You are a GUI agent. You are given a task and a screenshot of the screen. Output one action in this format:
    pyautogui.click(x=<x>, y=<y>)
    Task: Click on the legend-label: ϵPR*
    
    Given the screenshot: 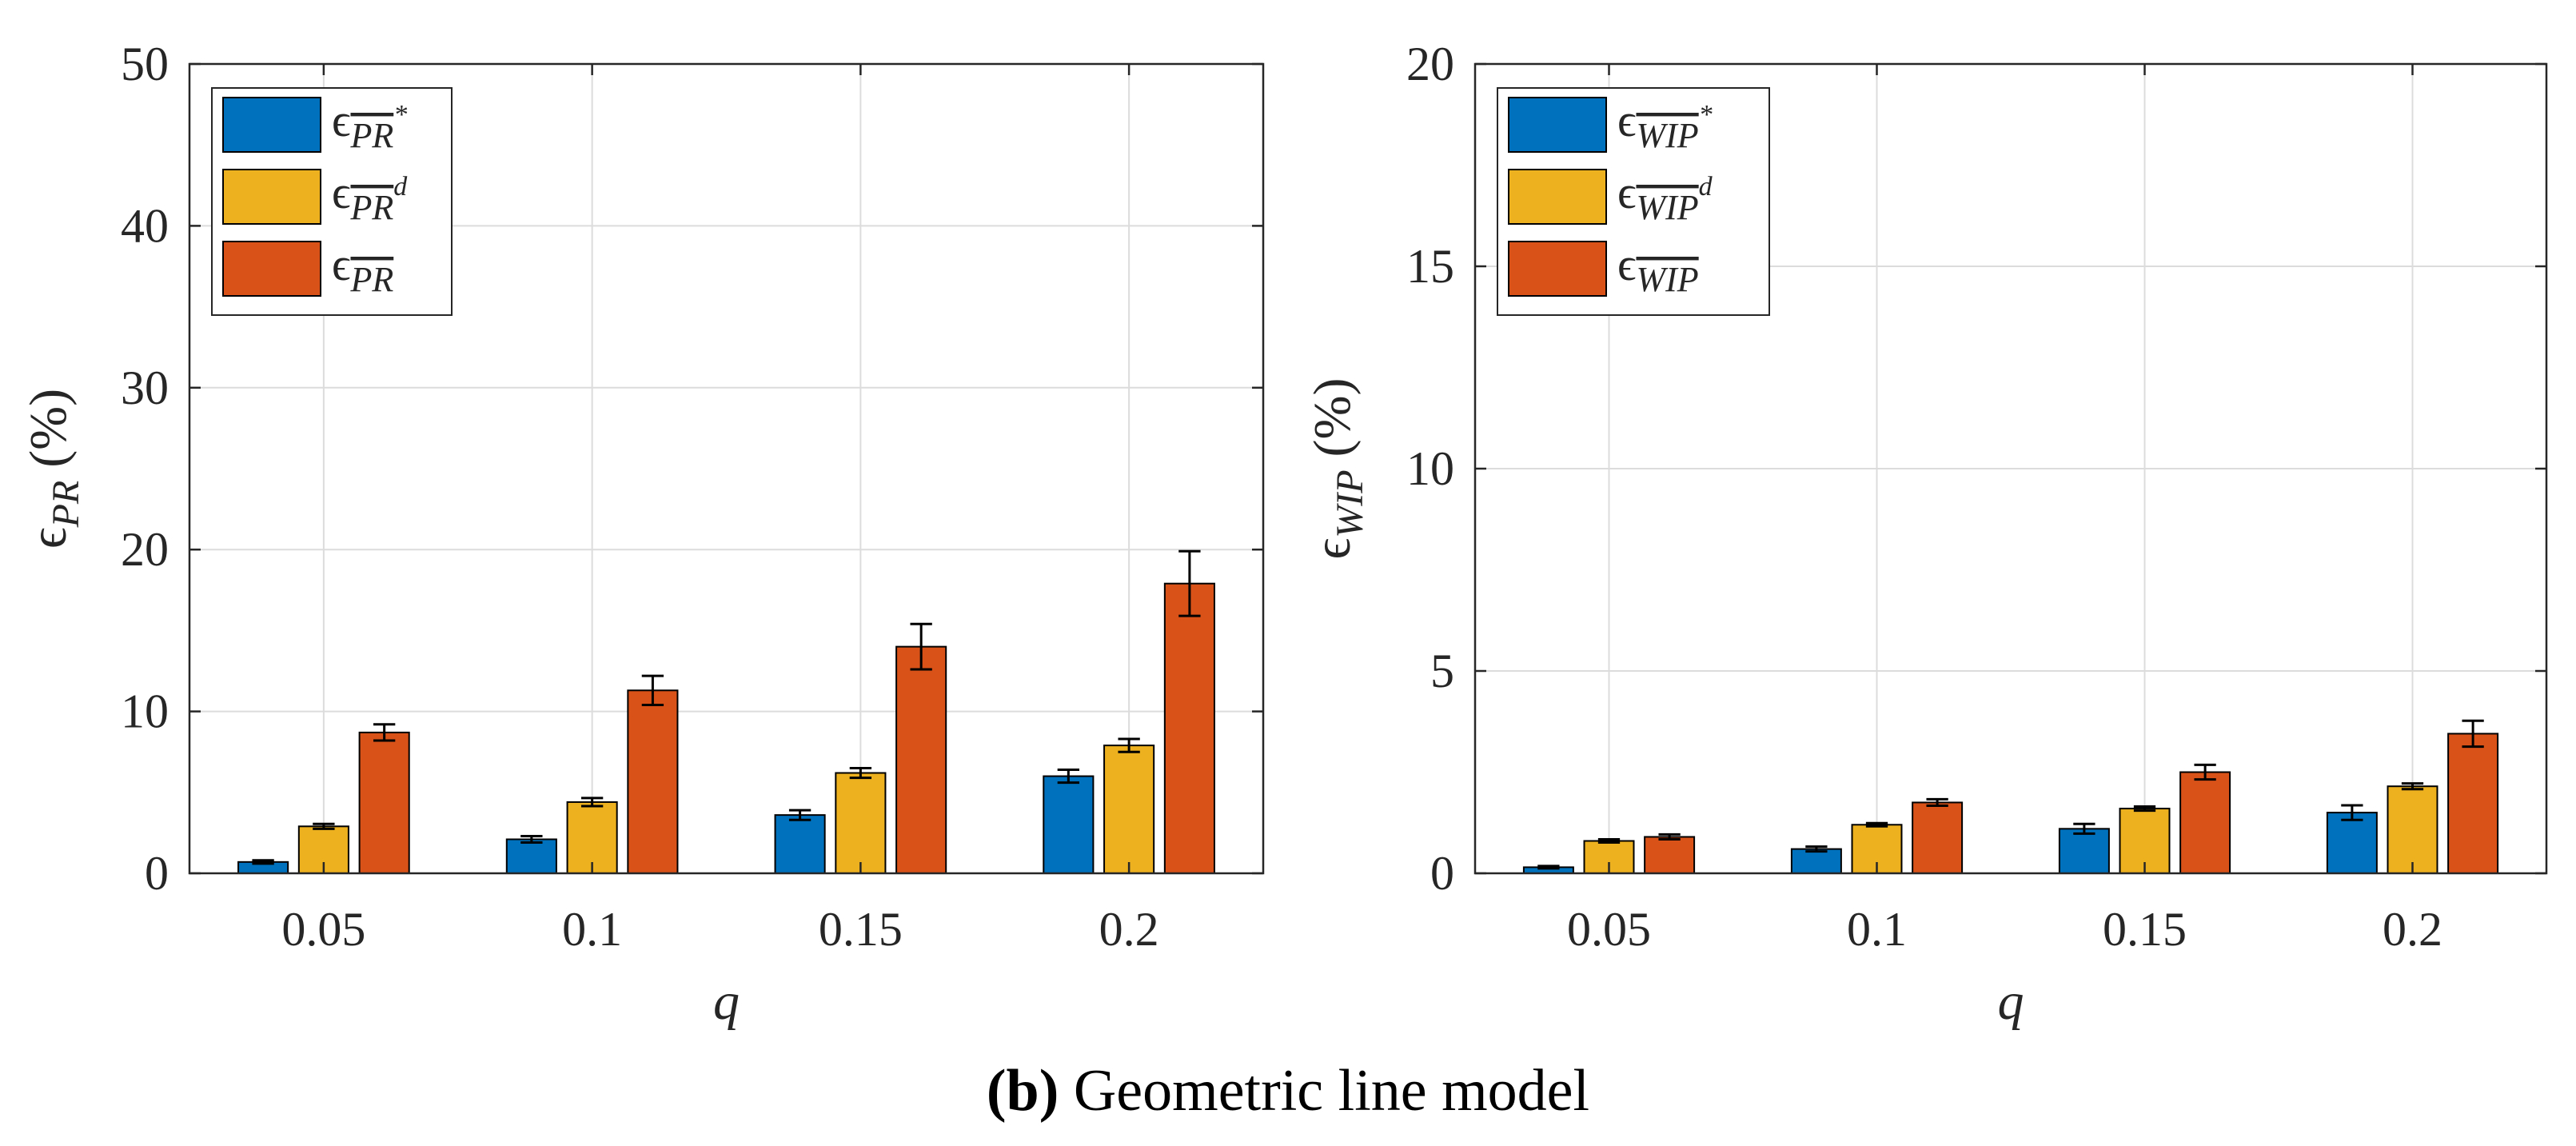 What is the action you would take?
    pyautogui.click(x=369, y=124)
    